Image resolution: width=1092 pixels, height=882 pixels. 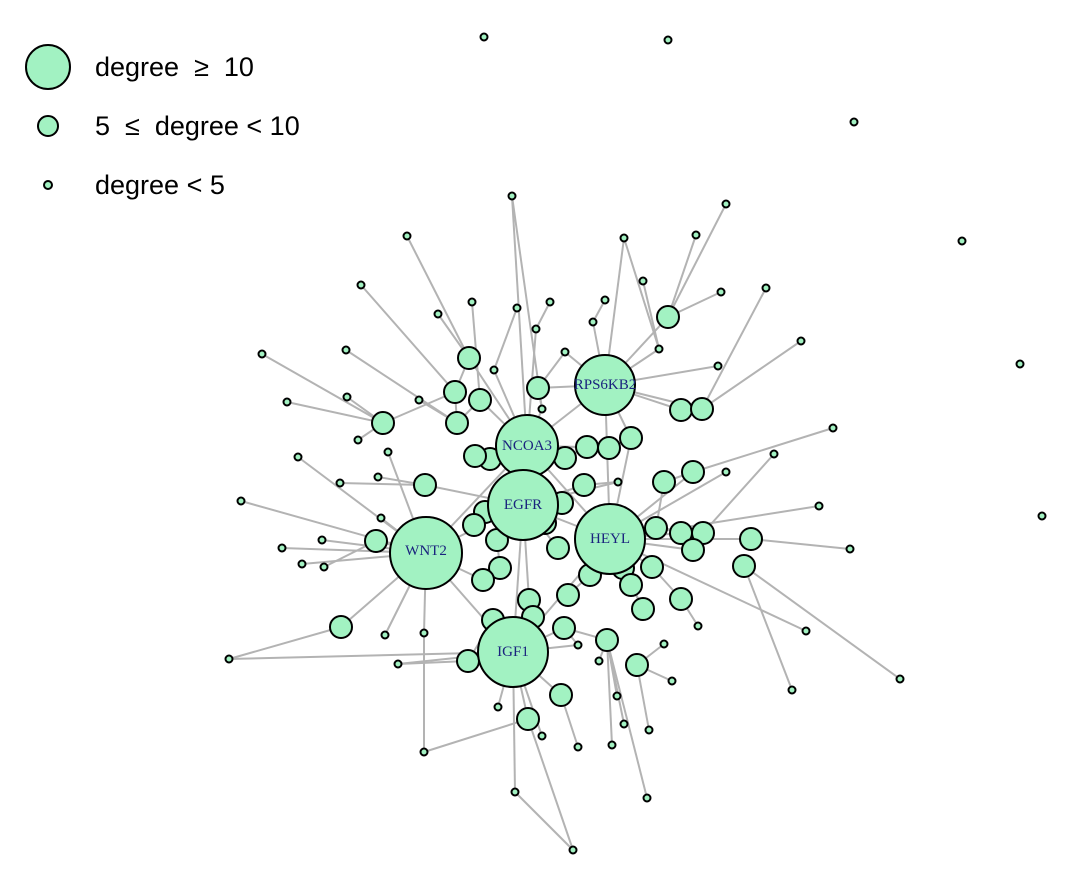 I want to click on hub-label-igf1: IGF1, so click(x=513, y=652).